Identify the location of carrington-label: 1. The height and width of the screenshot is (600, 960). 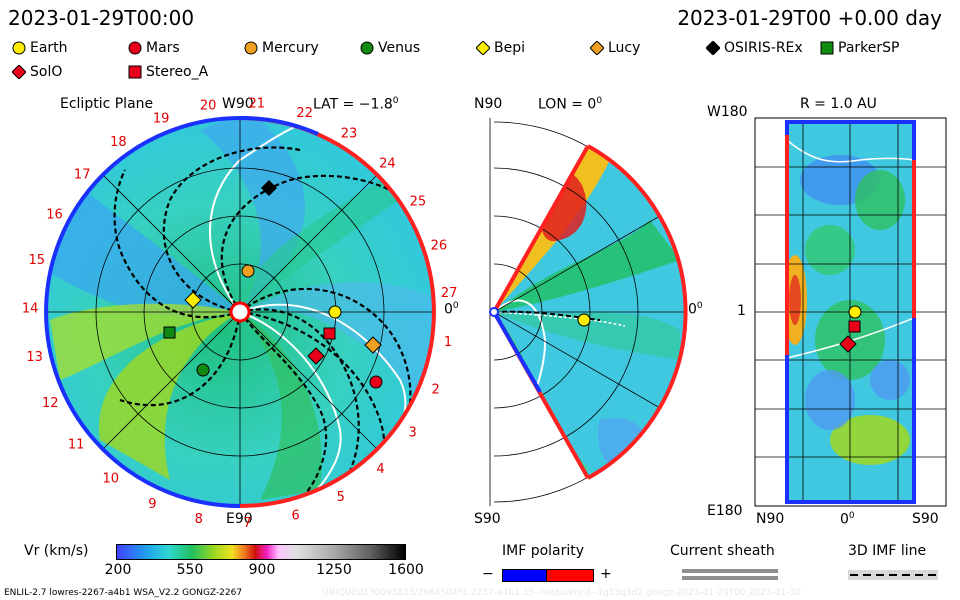
(448, 342).